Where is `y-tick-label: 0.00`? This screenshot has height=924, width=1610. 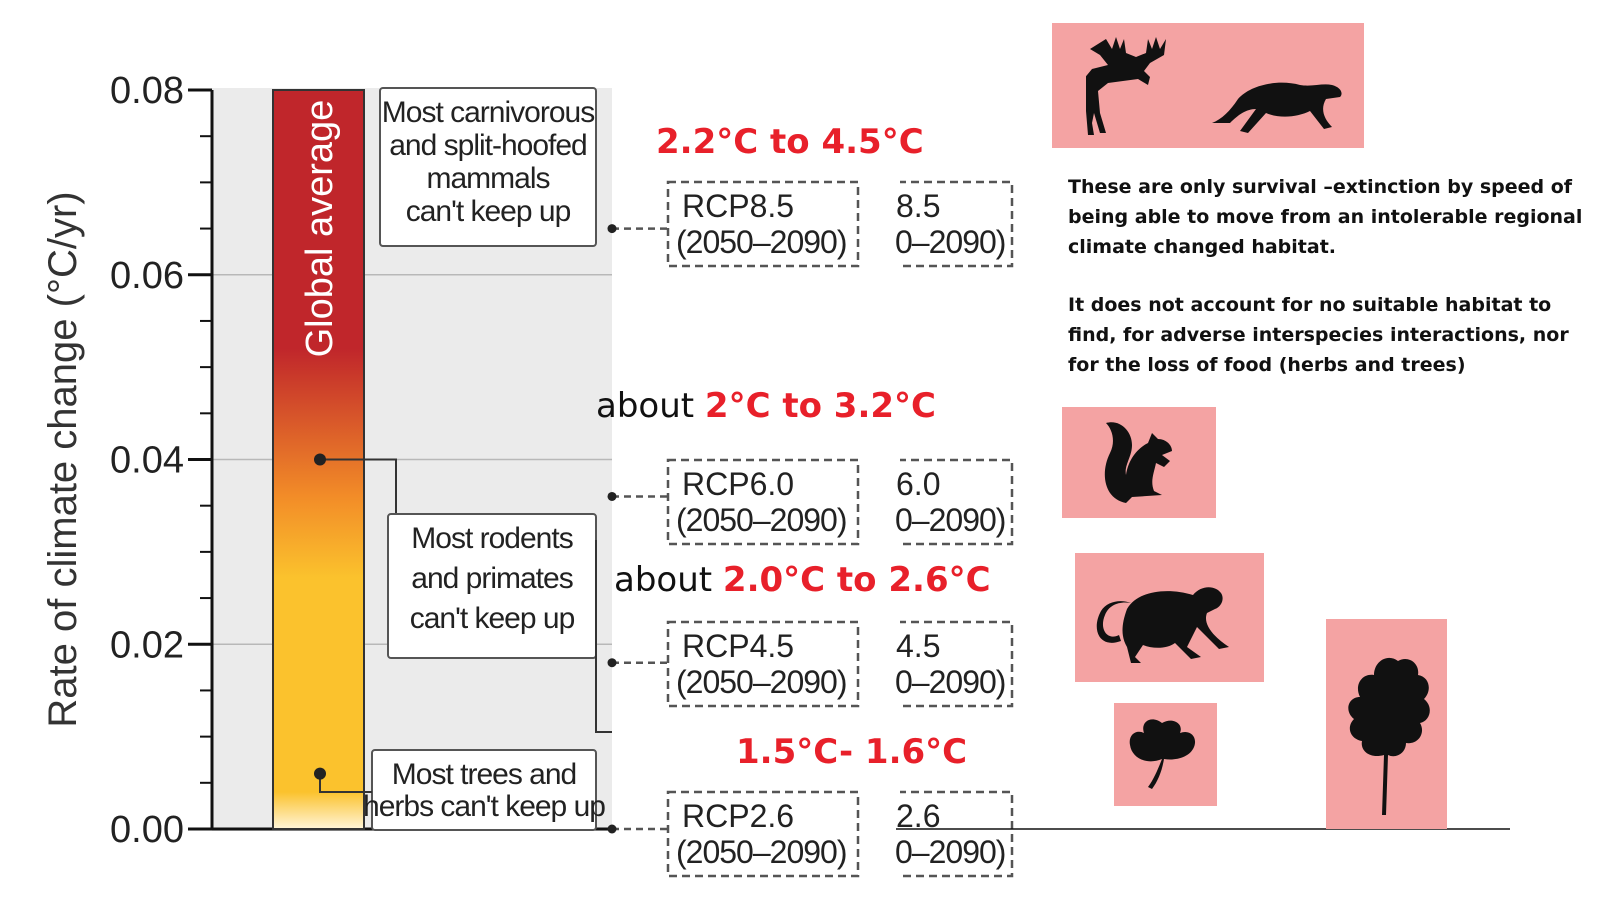
y-tick-label: 0.00 is located at coordinates (147, 830).